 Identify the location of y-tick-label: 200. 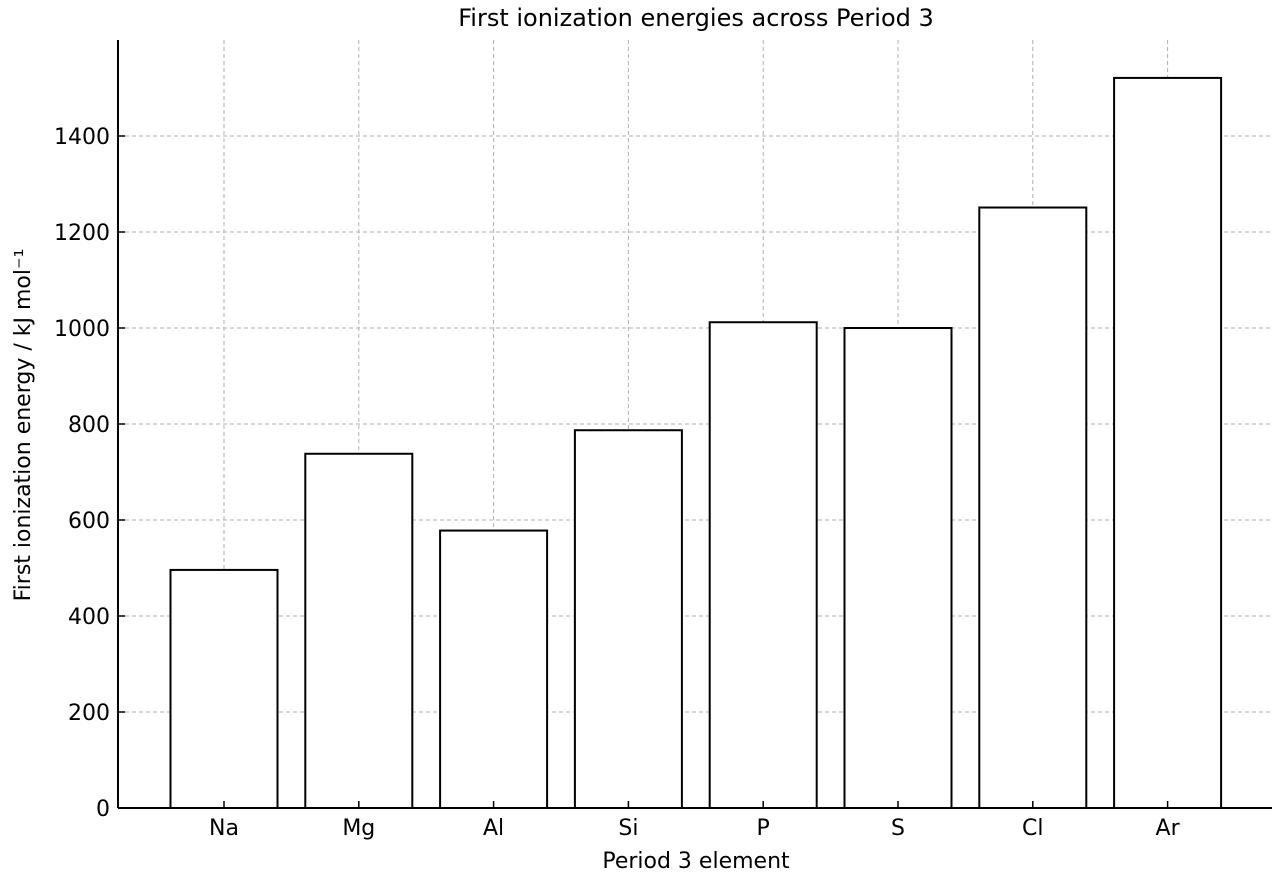
(89, 713).